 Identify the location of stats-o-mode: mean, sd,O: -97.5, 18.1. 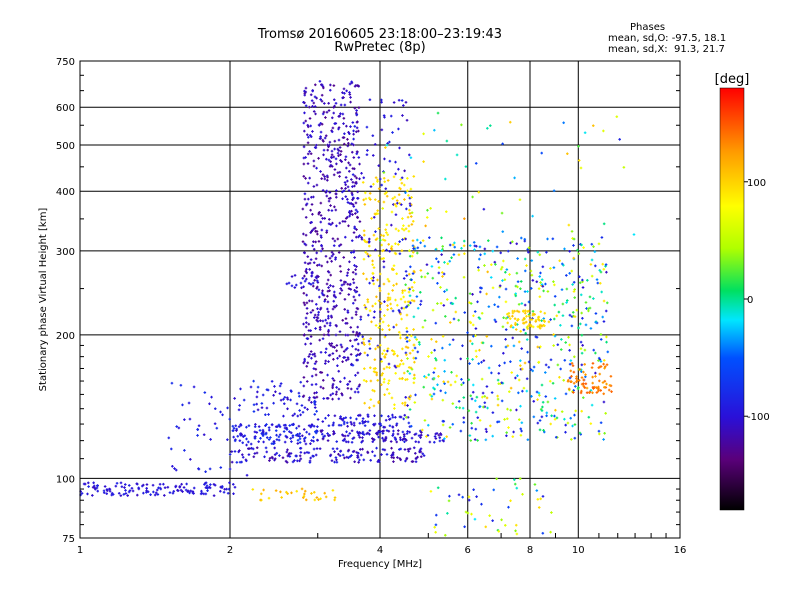
(667, 38).